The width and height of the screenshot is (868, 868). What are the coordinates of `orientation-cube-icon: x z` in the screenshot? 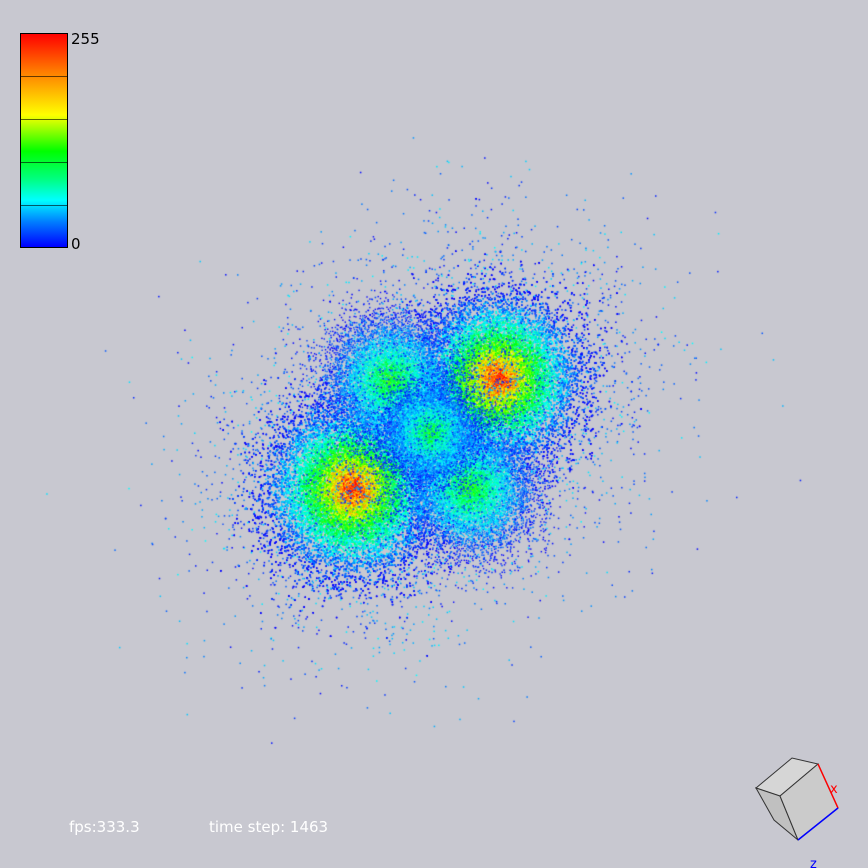 It's located at (803, 809).